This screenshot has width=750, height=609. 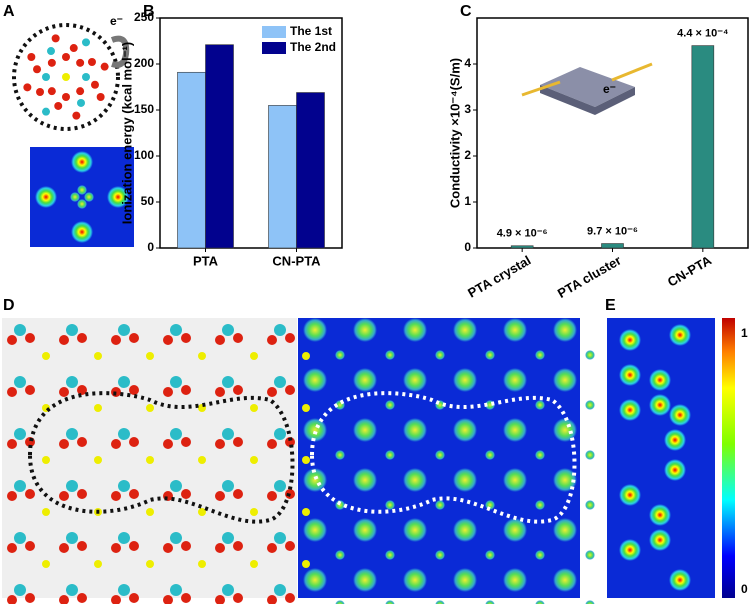 I want to click on colorbar-label: 1, so click(x=744, y=333).